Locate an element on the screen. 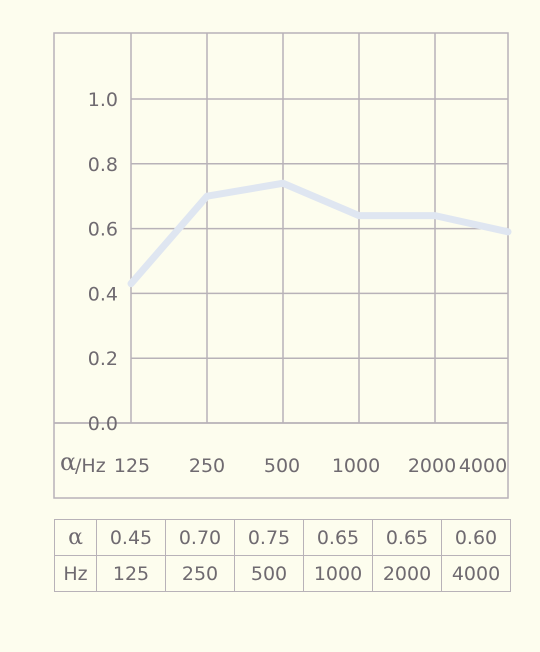  absorption-line is located at coordinates (319, 233).